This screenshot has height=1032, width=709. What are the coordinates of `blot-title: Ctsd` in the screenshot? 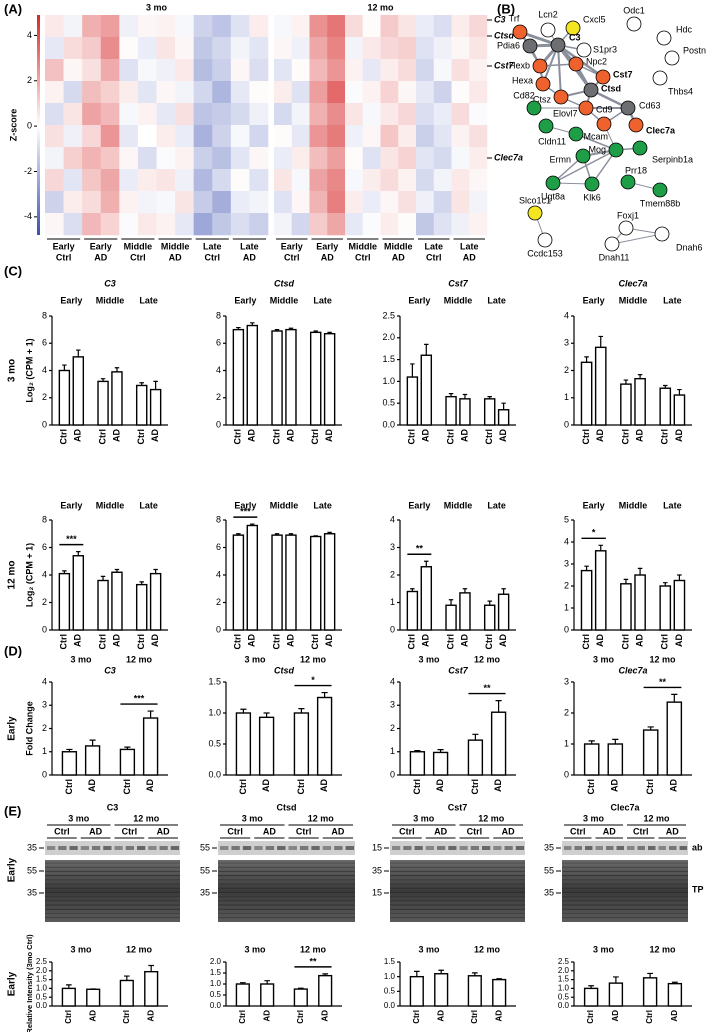 It's located at (287, 807).